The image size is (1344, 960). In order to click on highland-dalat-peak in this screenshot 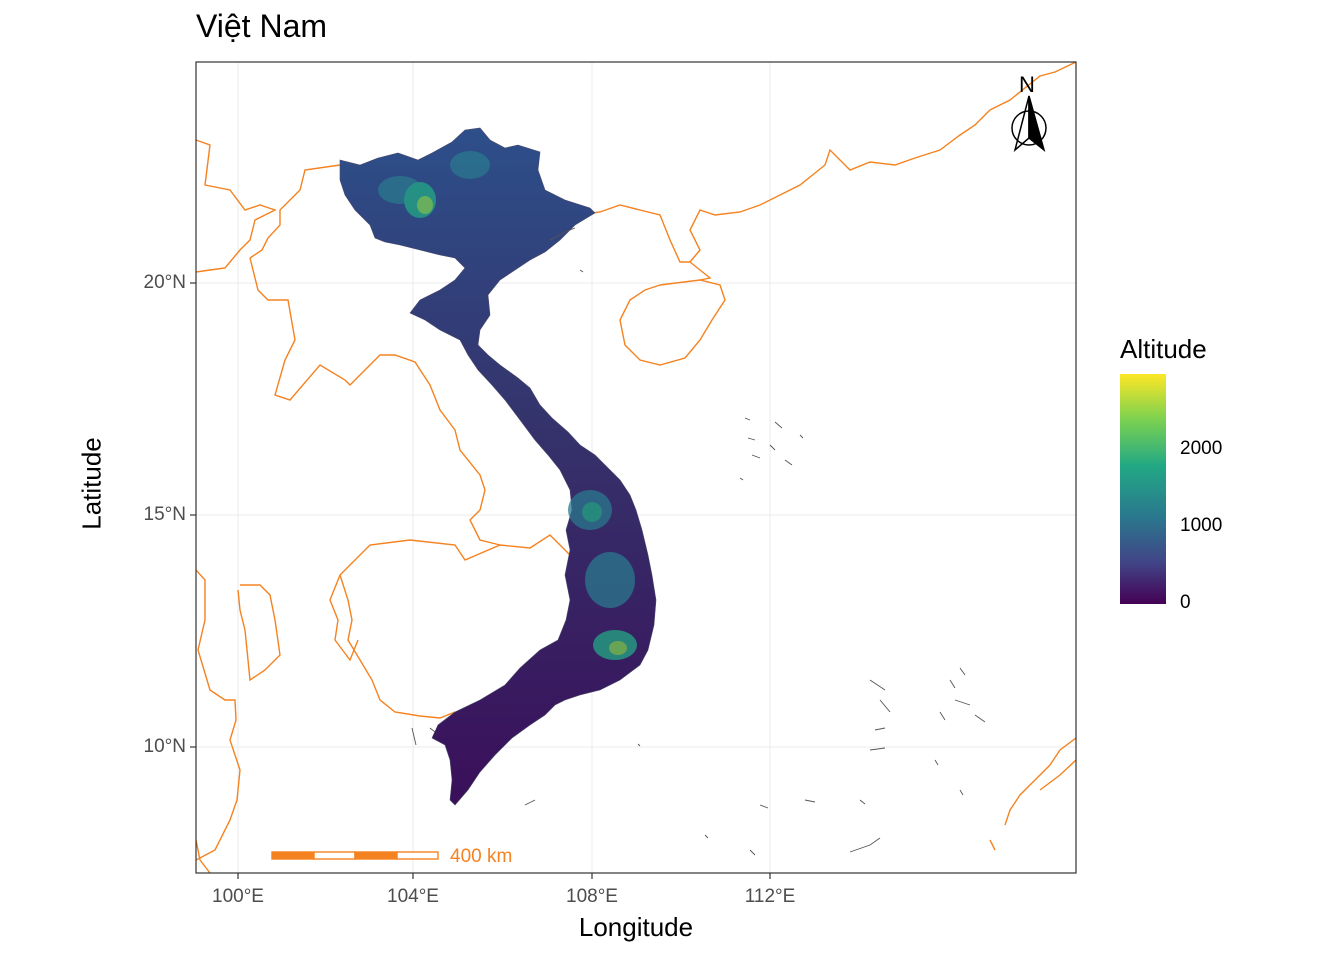, I will do `click(618, 648)`.